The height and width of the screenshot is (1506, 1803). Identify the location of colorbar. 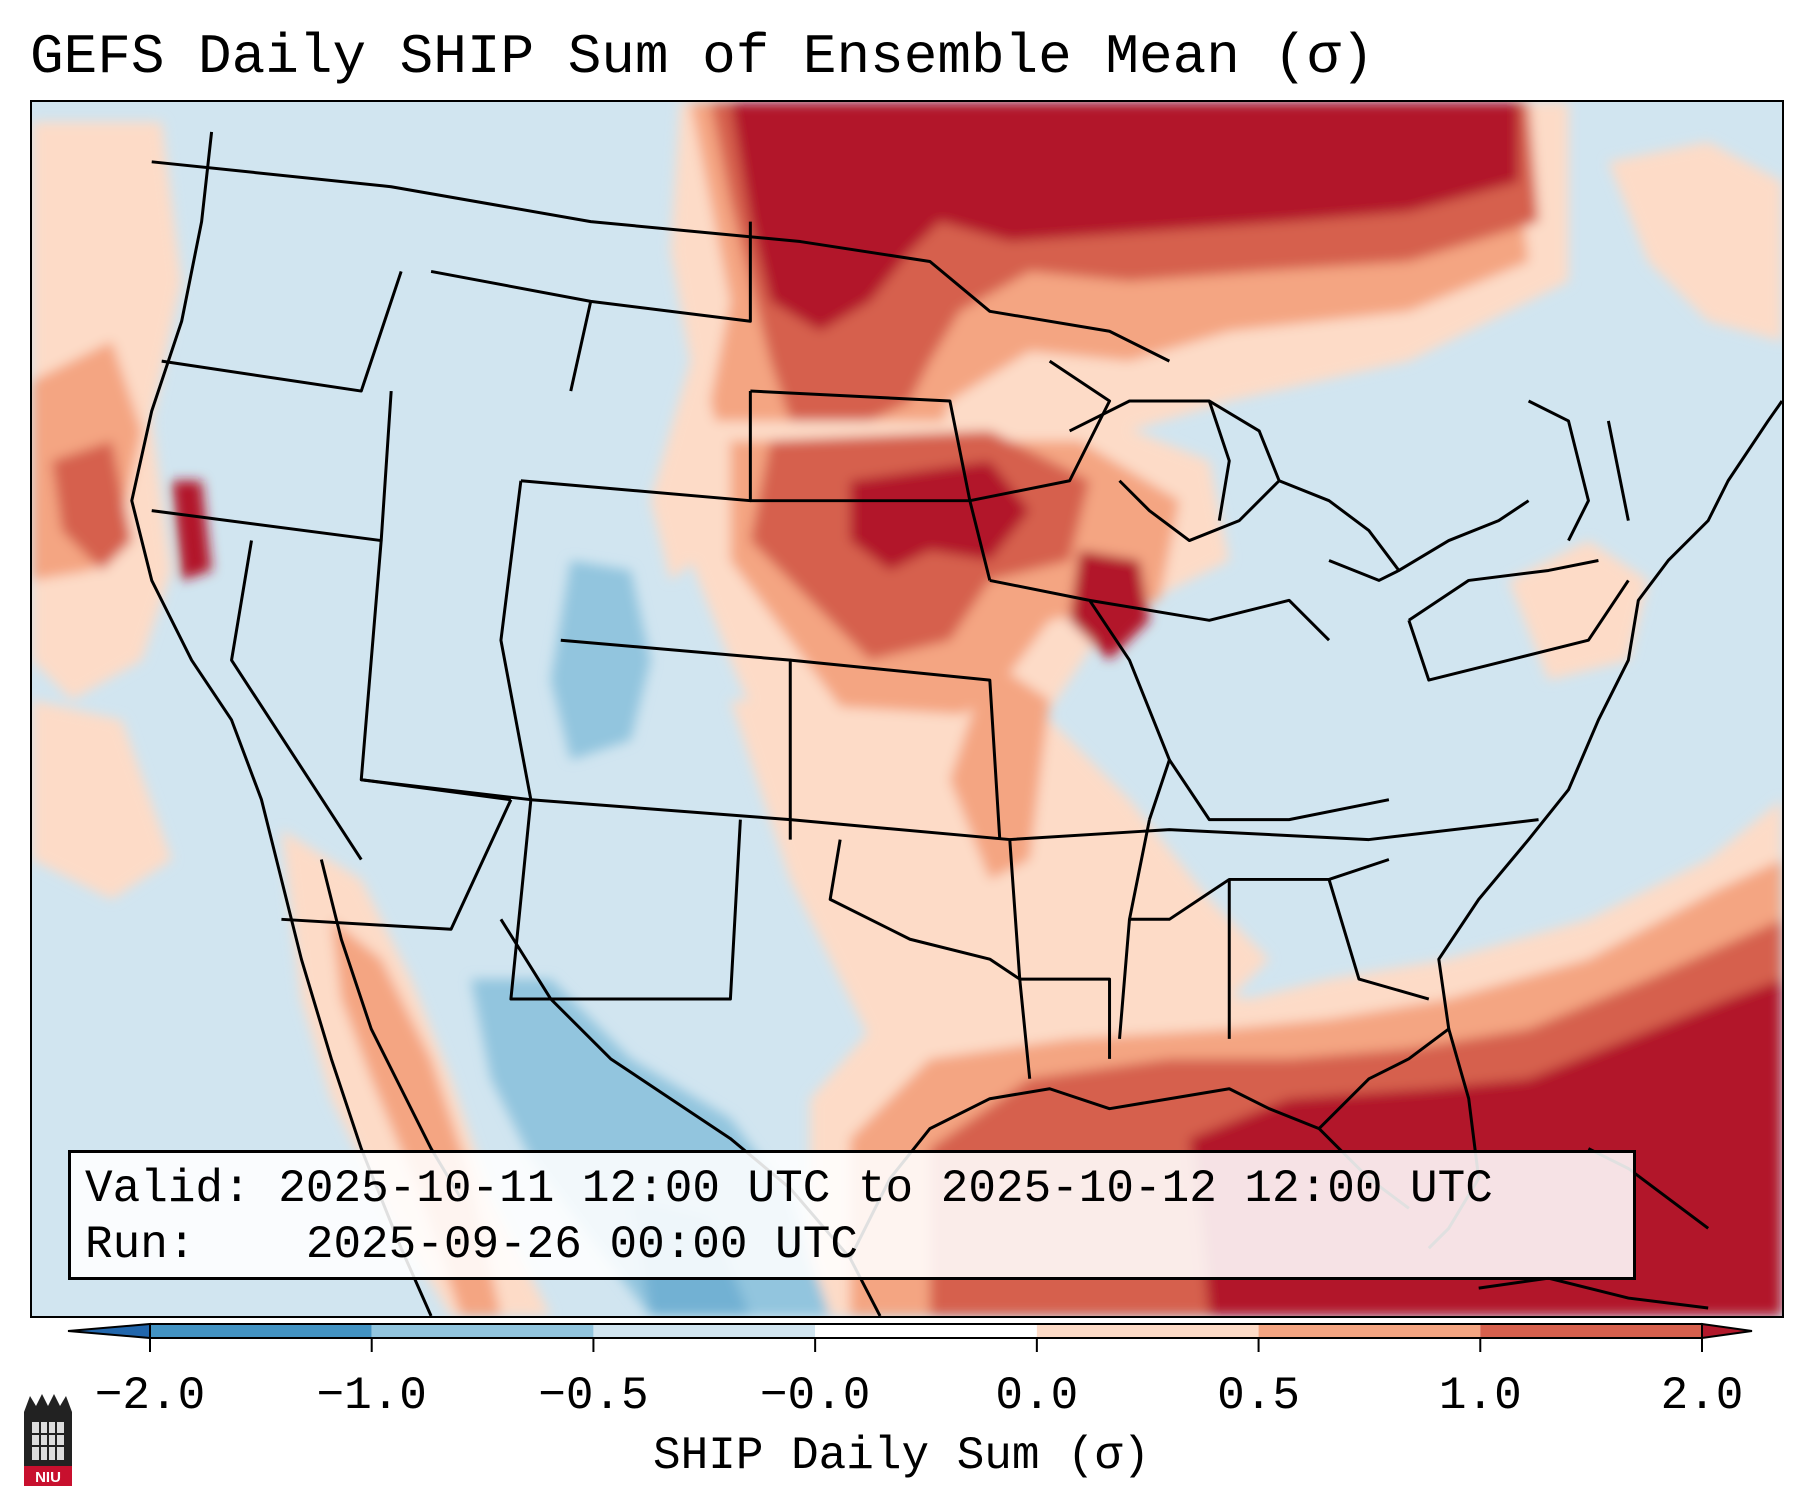
(910, 1337).